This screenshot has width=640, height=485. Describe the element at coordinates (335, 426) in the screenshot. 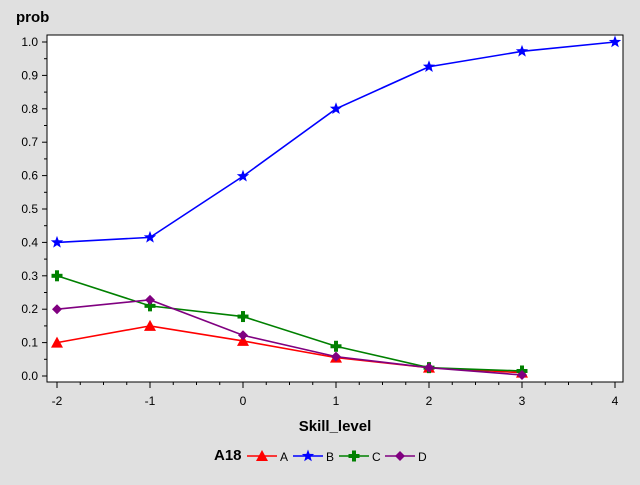

I see `x-axis-label: Skill_level` at that location.